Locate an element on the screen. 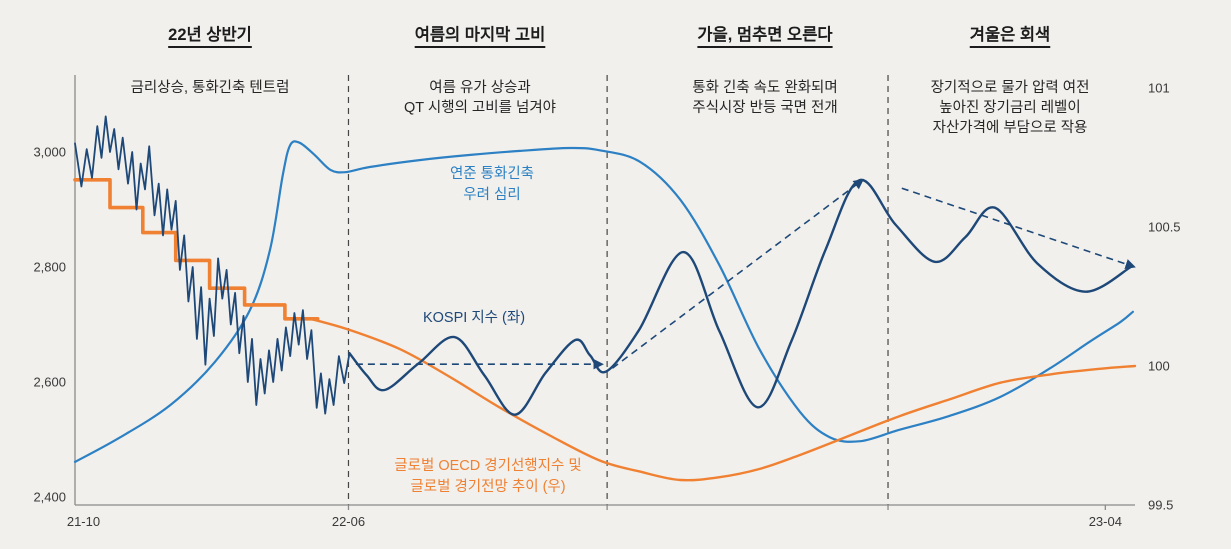 Image resolution: width=1231 pixels, height=549 pixels. autumn-rebound-arrow is located at coordinates (737, 273).